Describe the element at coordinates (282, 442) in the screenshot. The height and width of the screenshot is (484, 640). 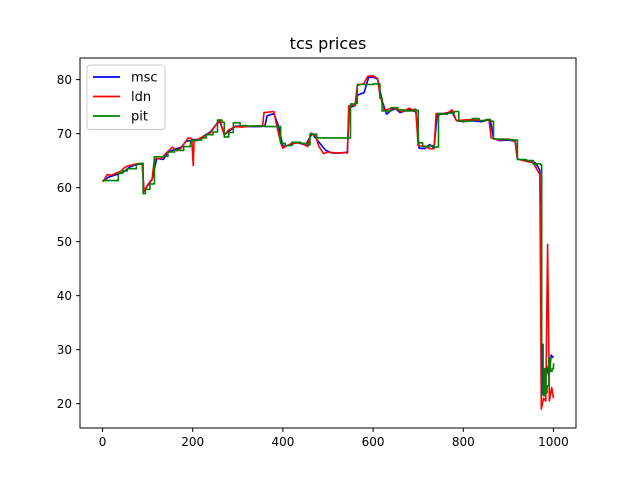
I see `x-tick-label: 400` at that location.